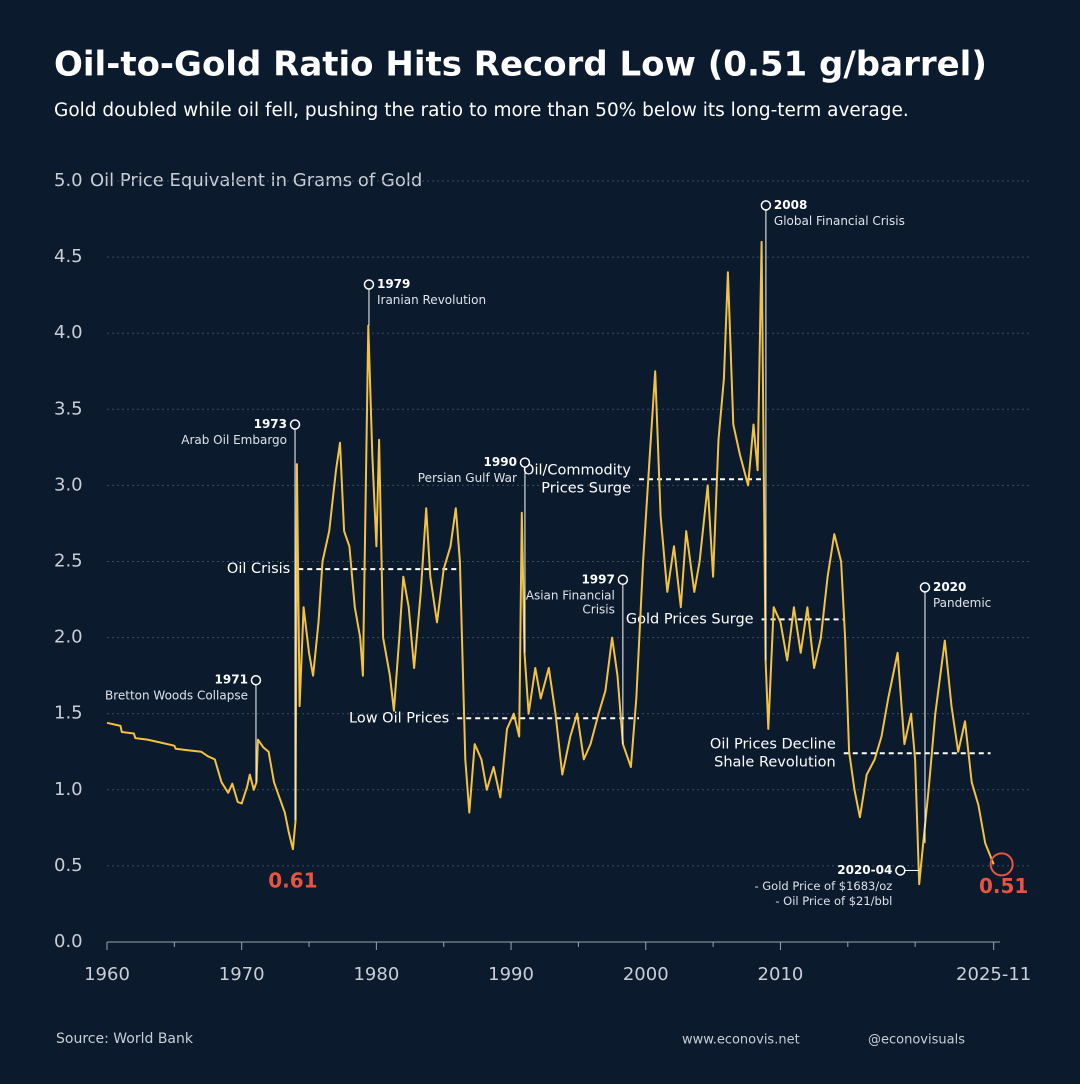 This screenshot has width=1080, height=1084. Describe the element at coordinates (68, 256) in the screenshot. I see `y-tick-label: 4.5` at that location.